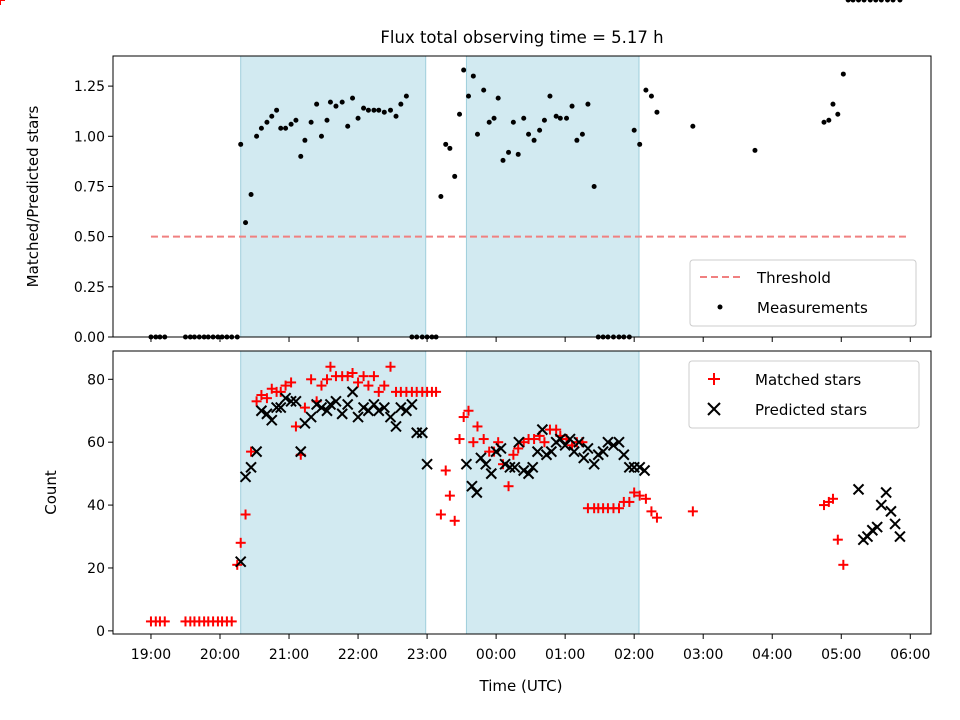 The image size is (960, 720). Describe the element at coordinates (703, 655) in the screenshot. I see `x-tick-label: 03:00` at that location.